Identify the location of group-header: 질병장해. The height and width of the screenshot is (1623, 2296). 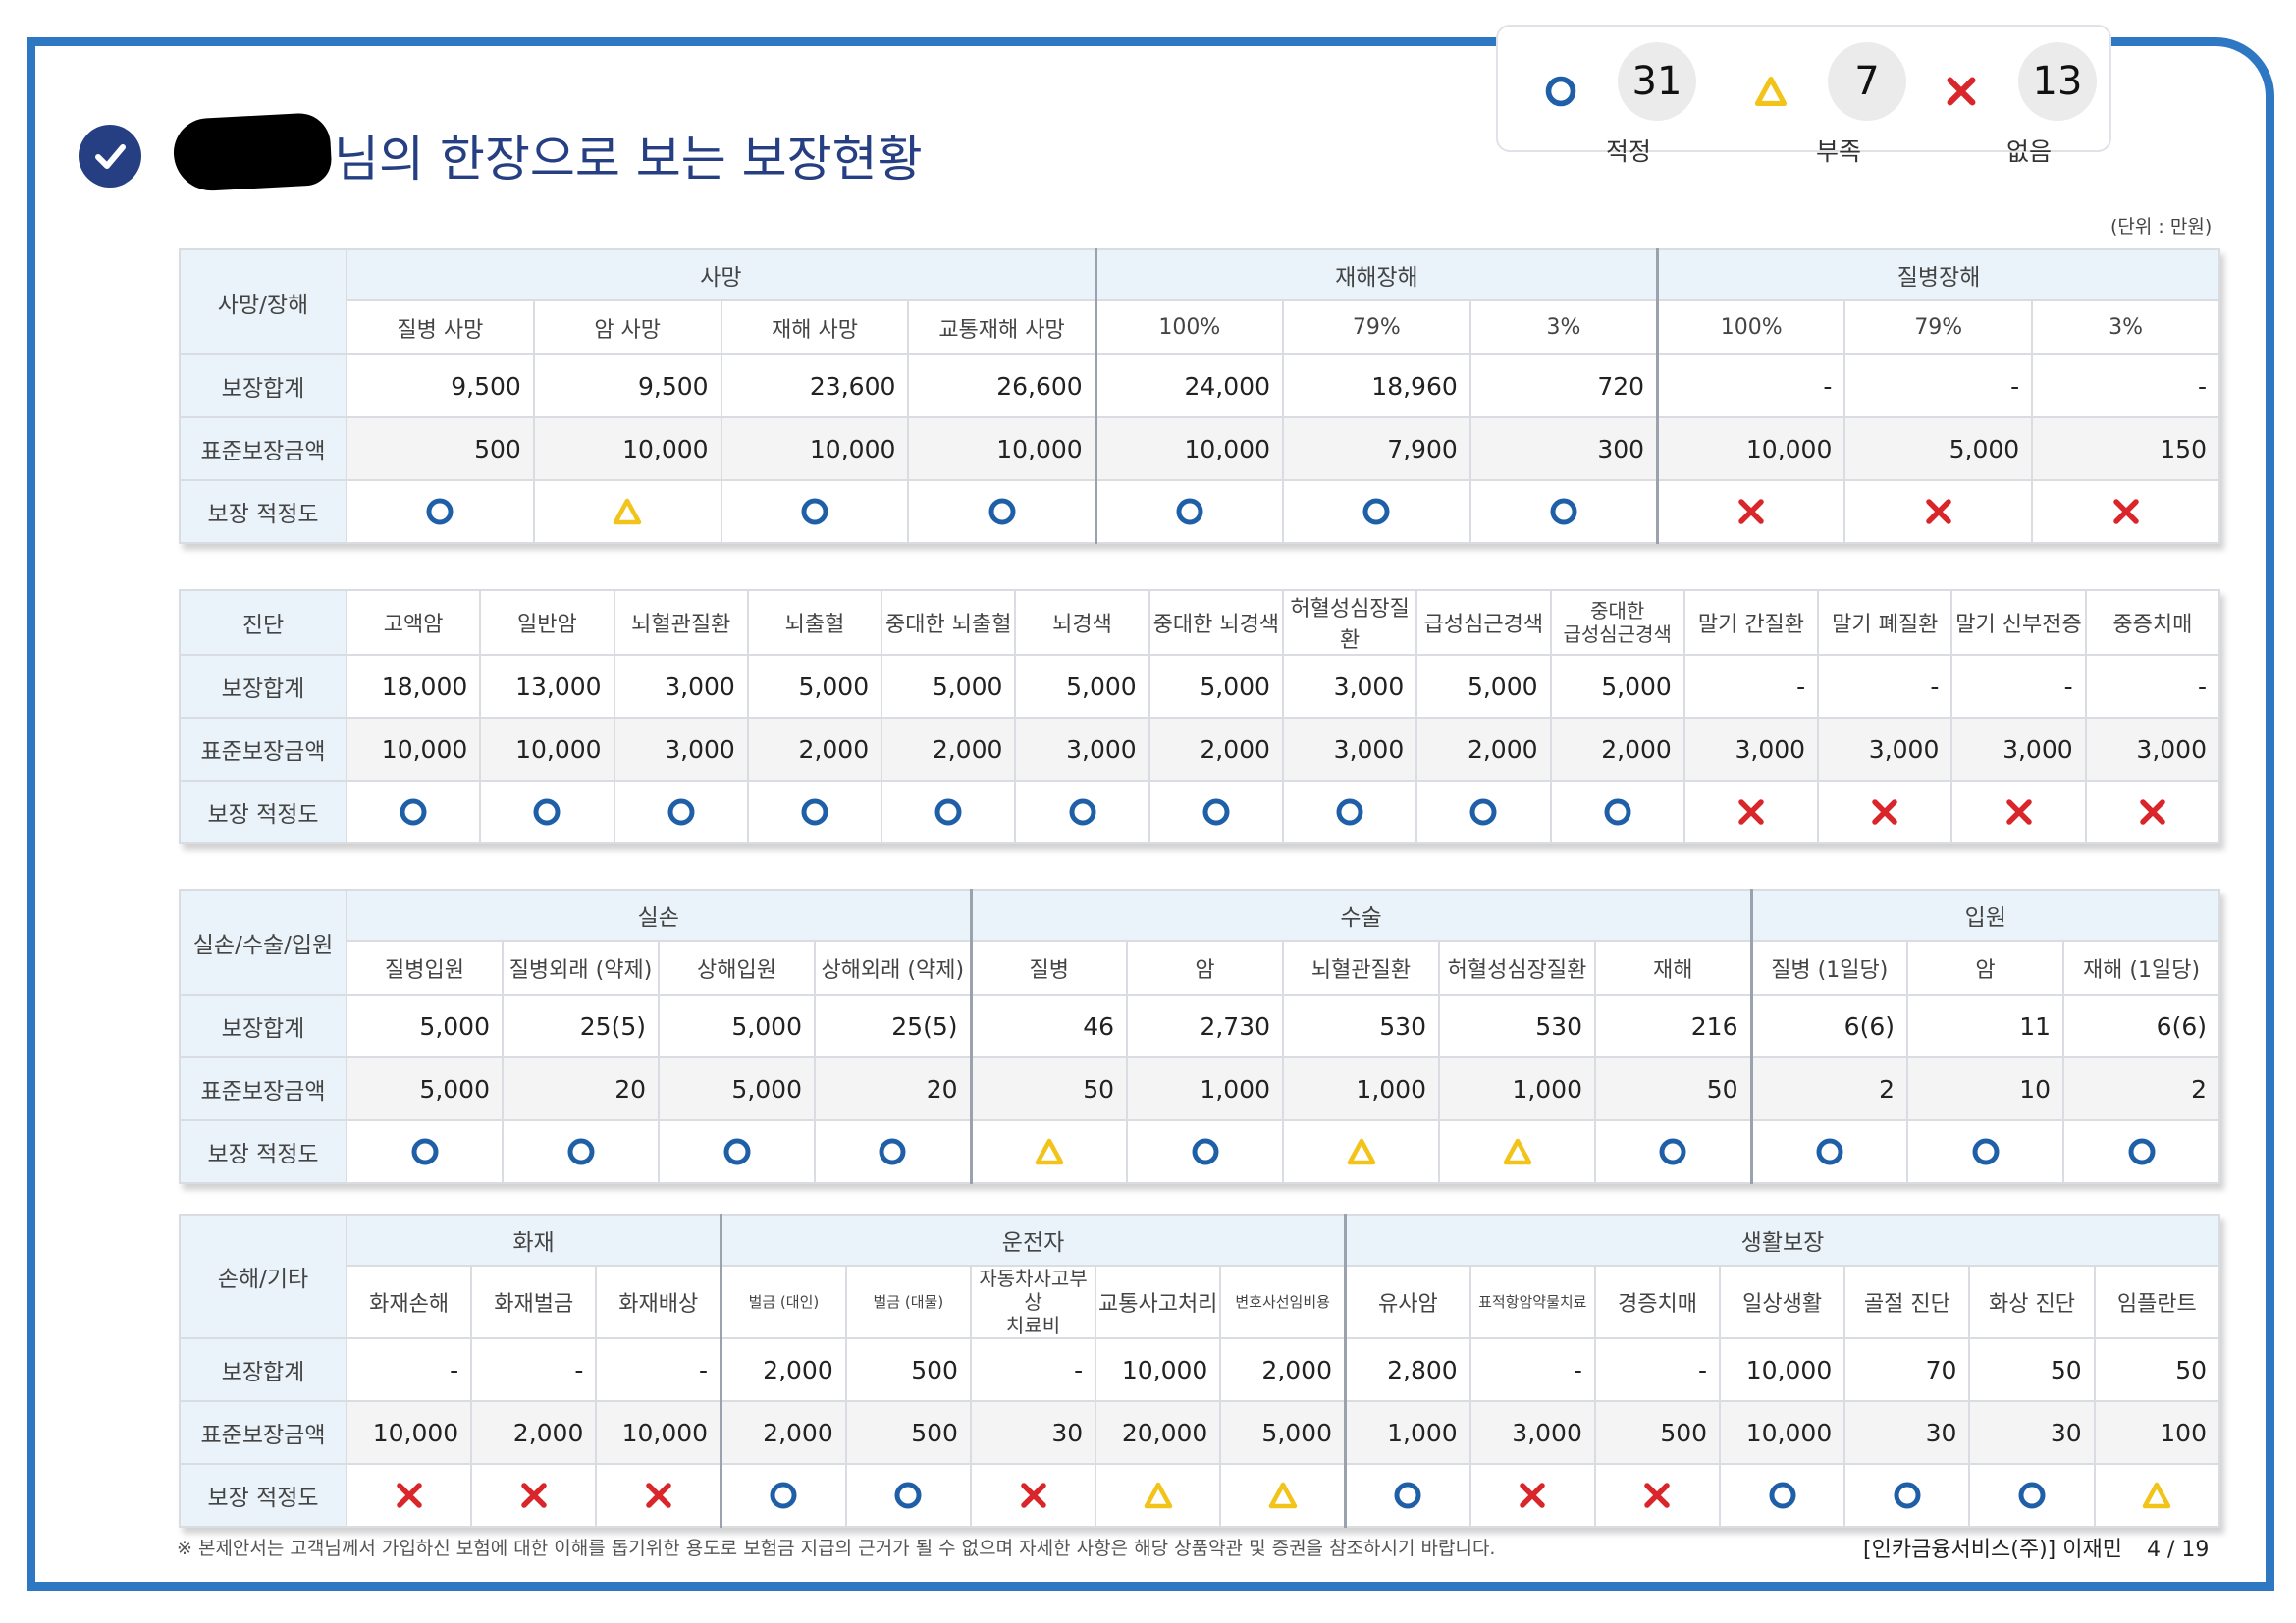
(1938, 274).